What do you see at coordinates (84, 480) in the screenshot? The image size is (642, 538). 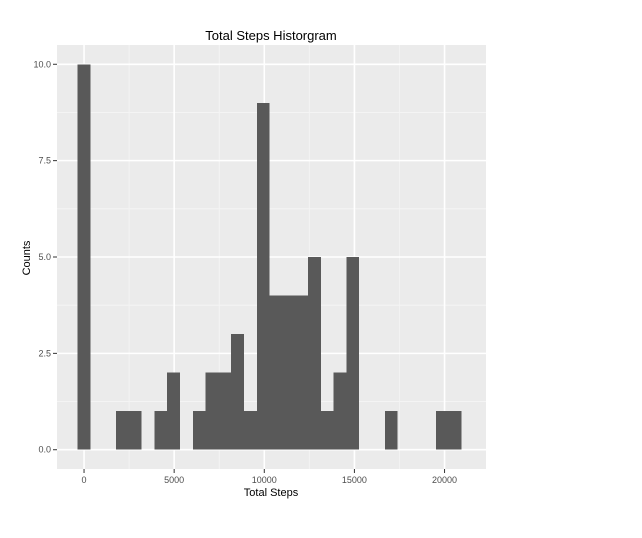 I see `x-tick-label: 0` at bounding box center [84, 480].